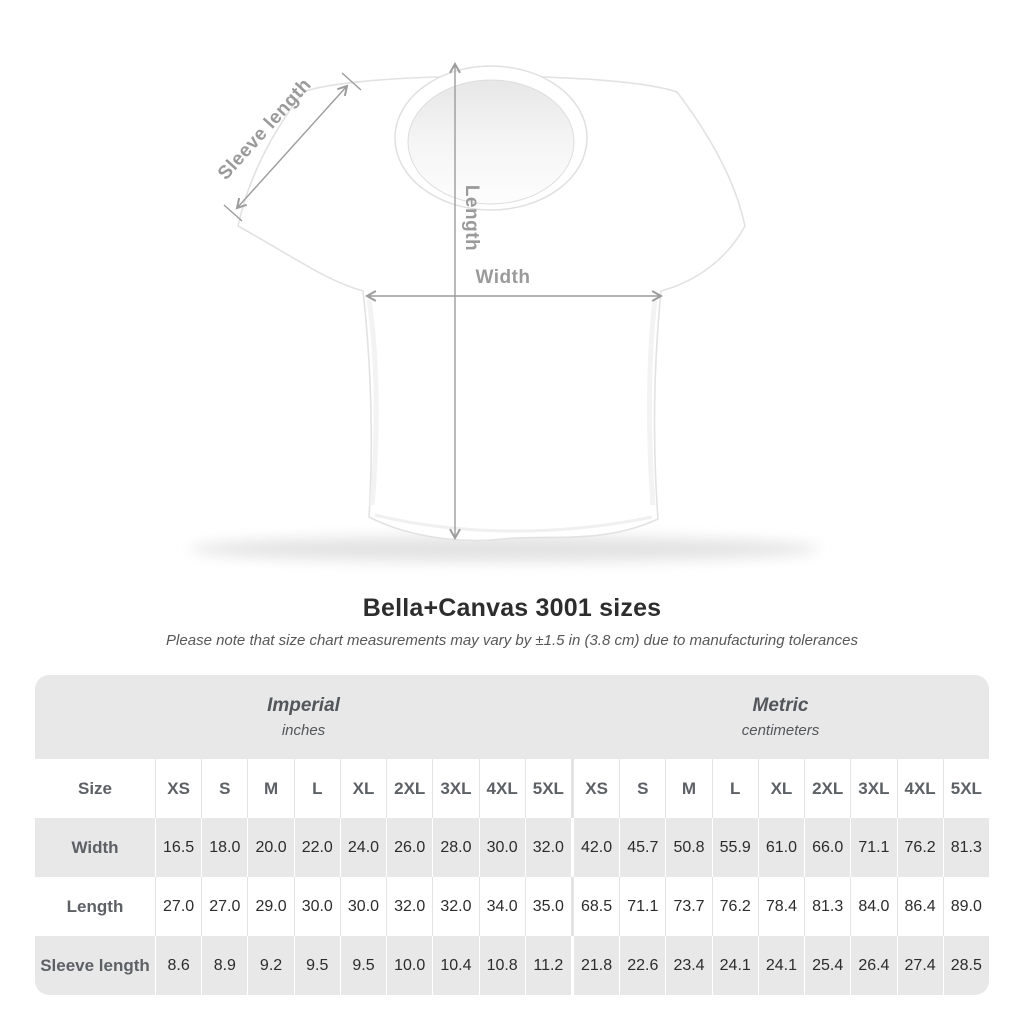  I want to click on imperial-label: Imperial, so click(303, 705).